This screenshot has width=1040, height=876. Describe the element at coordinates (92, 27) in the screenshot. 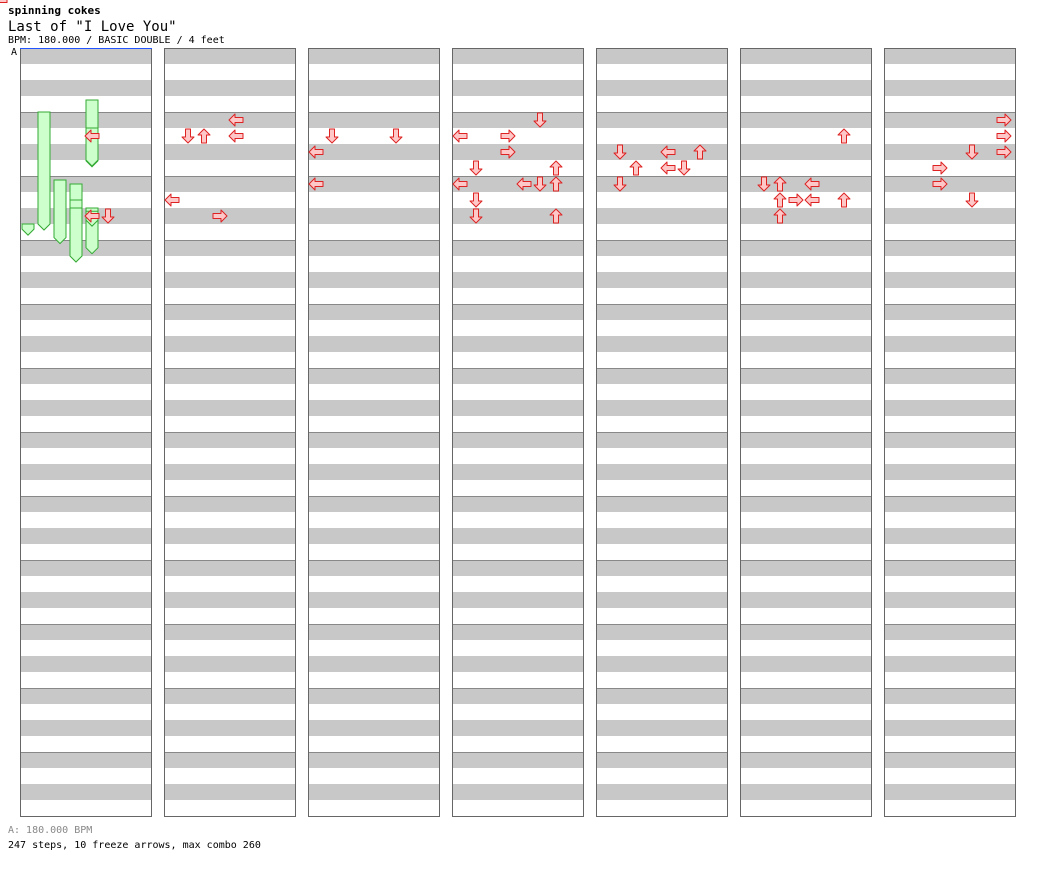

I see `song-title: Last of "I Love You"` at that location.